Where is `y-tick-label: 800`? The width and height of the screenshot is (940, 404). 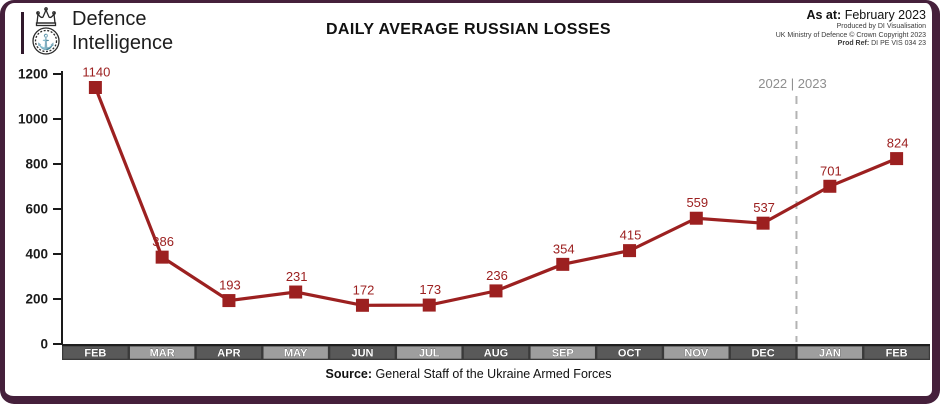
y-tick-label: 800 is located at coordinates (36, 164).